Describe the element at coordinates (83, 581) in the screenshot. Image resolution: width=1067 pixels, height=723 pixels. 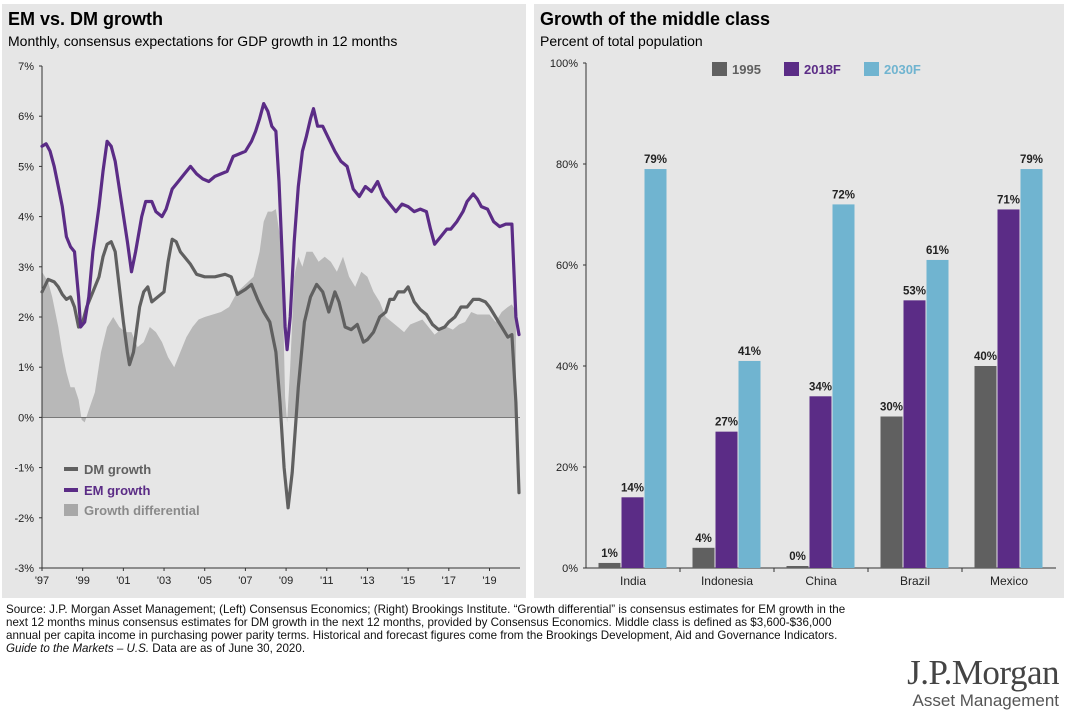
I see `x-tick-label: '99` at that location.